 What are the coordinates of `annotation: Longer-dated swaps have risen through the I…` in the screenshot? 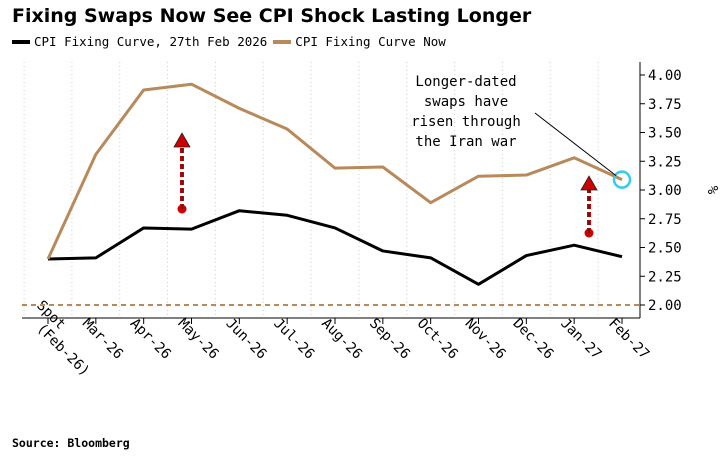 It's located at (514, 125).